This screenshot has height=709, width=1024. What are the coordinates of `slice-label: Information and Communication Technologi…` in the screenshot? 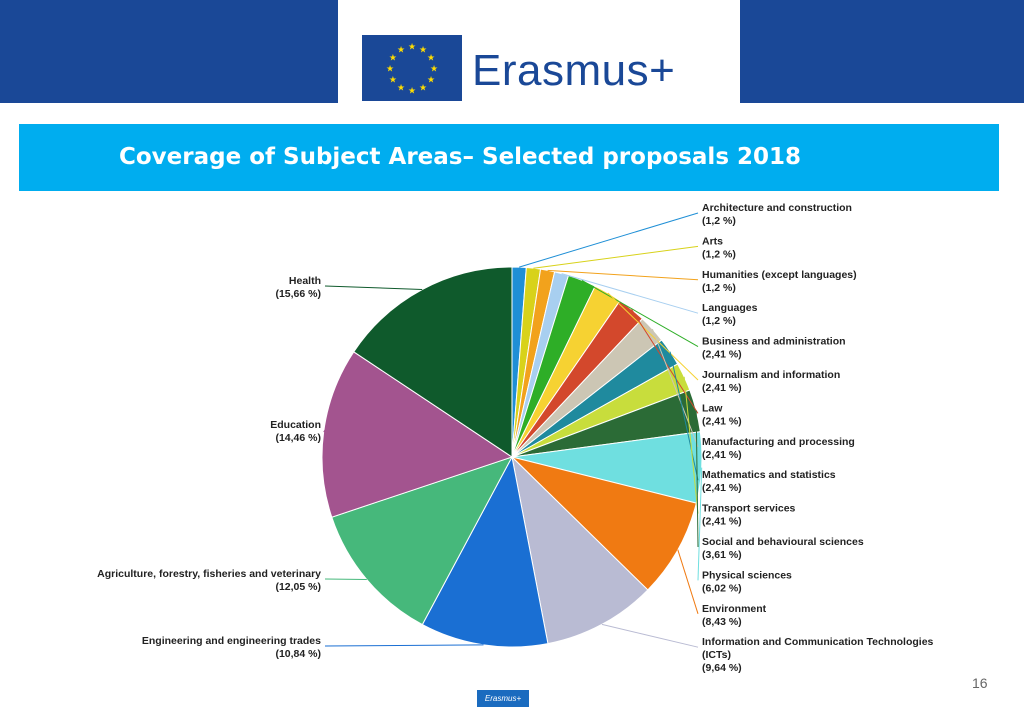 It's located at (818, 655).